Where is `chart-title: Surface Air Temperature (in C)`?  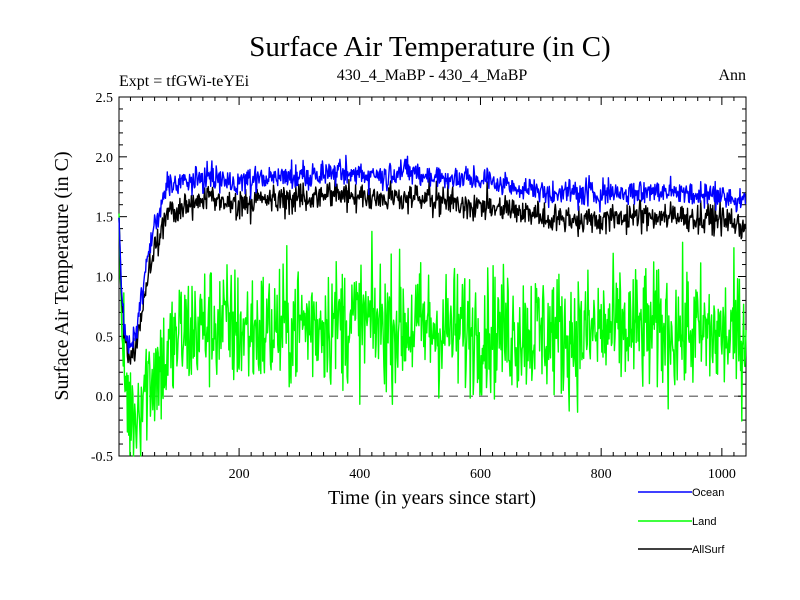 chart-title: Surface Air Temperature (in C) is located at coordinates (429, 47).